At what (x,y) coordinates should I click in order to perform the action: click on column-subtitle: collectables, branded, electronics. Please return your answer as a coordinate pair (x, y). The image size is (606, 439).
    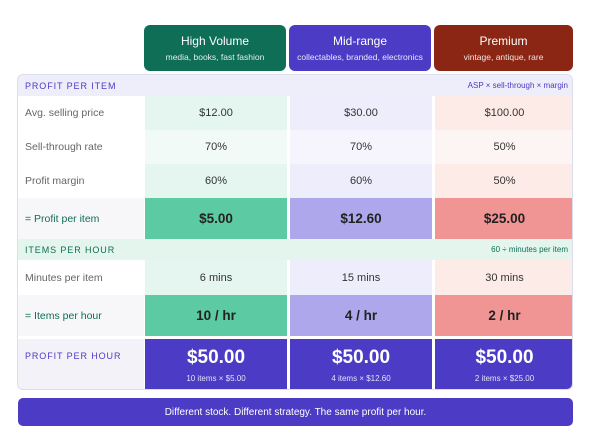
    Looking at the image, I should click on (360, 57).